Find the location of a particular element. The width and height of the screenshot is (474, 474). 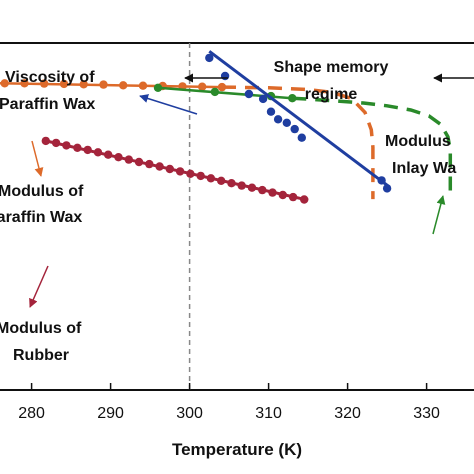

paraffin_modulus-extrapolation-line is located at coordinates (298, 142).